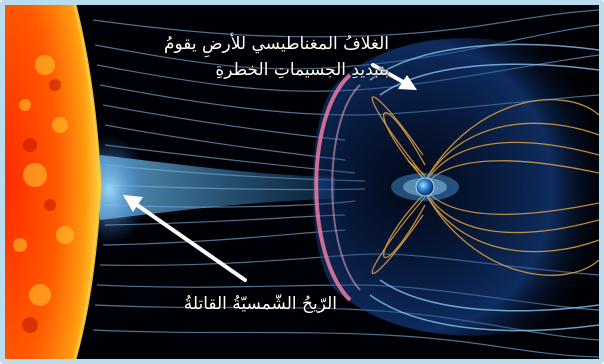  What do you see at coordinates (333, 187) in the screenshot?
I see `bow-shock` at bounding box center [333, 187].